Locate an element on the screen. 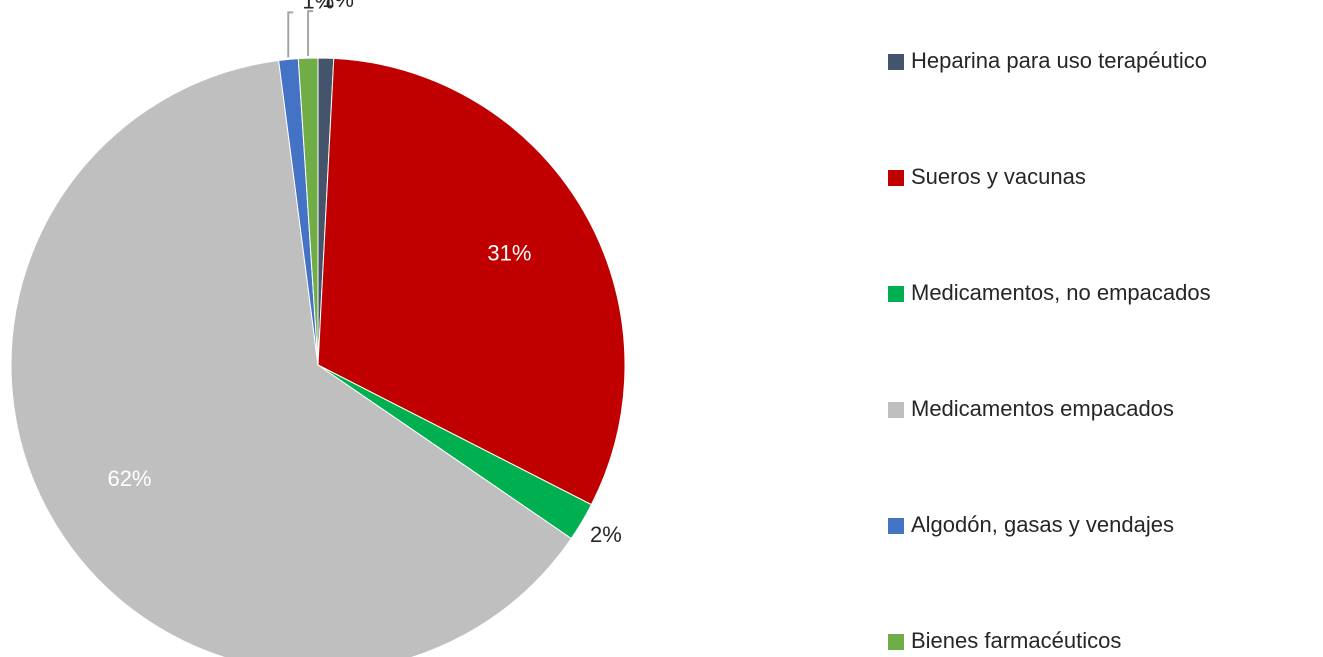  data-label: 2% is located at coordinates (606, 534).